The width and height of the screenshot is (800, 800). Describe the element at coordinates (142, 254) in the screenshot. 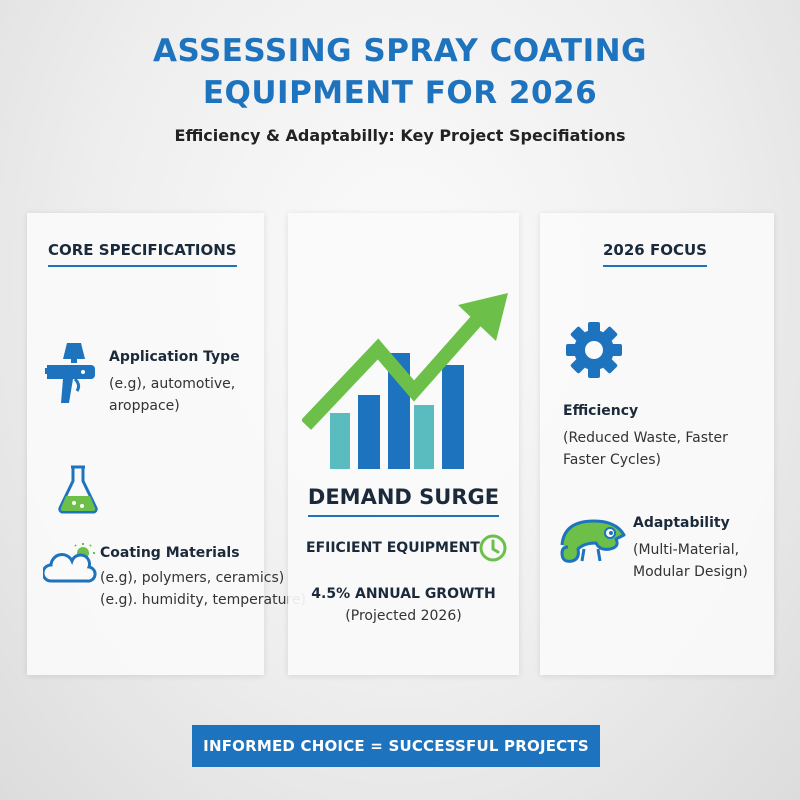

I see `panel-heading-core: CORE SPECIFICATIONS` at that location.